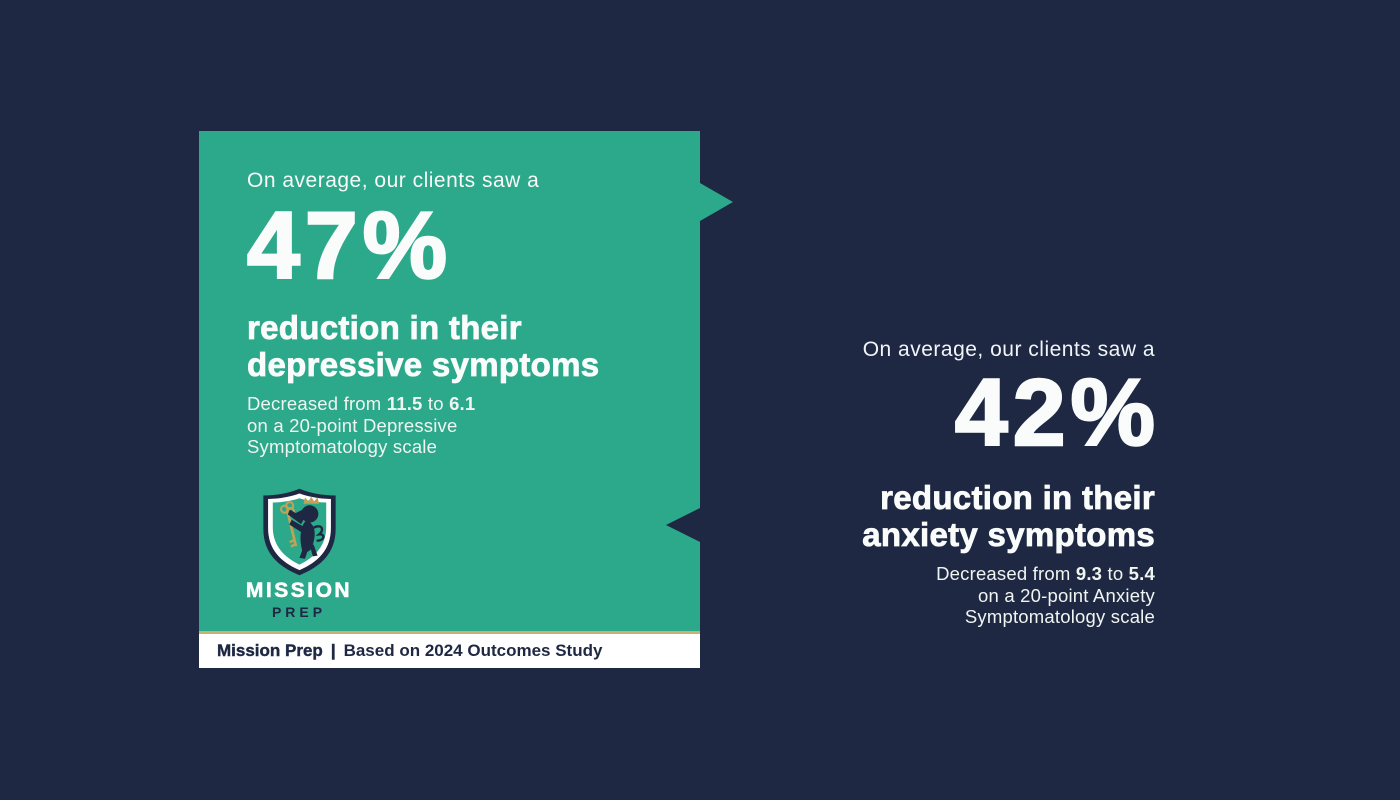 Image resolution: width=1400 pixels, height=800 pixels. Describe the element at coordinates (352, 425) in the screenshot. I see `detail-line-2: on a 20-point Depressive` at that location.